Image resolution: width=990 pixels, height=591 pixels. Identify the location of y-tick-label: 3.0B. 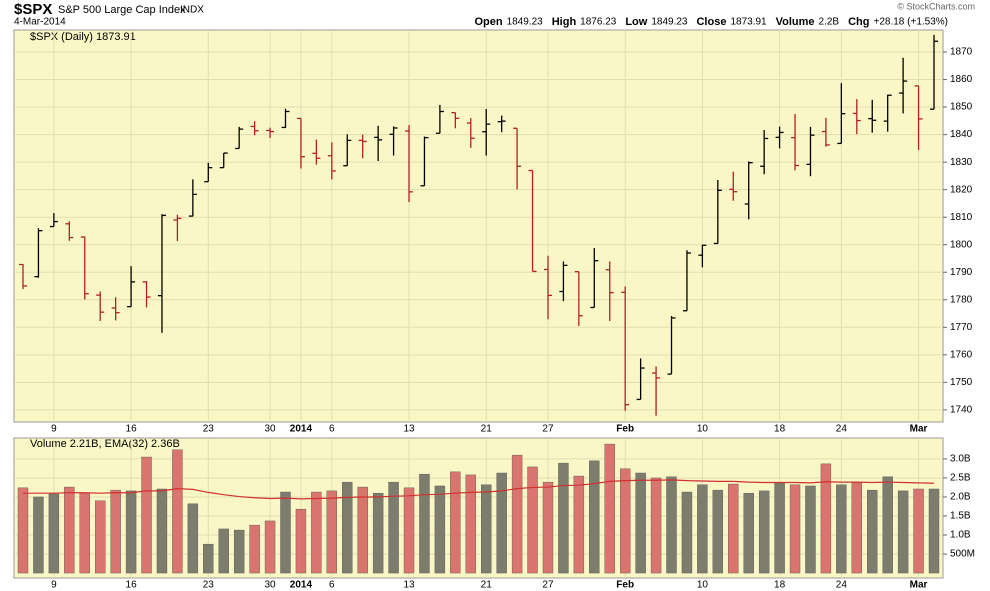
(960, 459).